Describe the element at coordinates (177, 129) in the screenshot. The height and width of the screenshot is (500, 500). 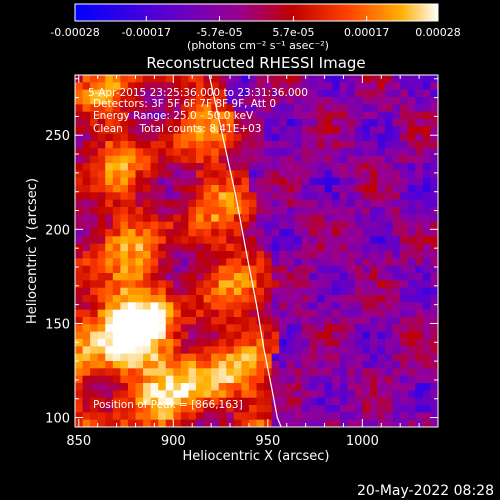
I see `annotation-clean-counts: Clean Total counts: 8.41E+03` at that location.